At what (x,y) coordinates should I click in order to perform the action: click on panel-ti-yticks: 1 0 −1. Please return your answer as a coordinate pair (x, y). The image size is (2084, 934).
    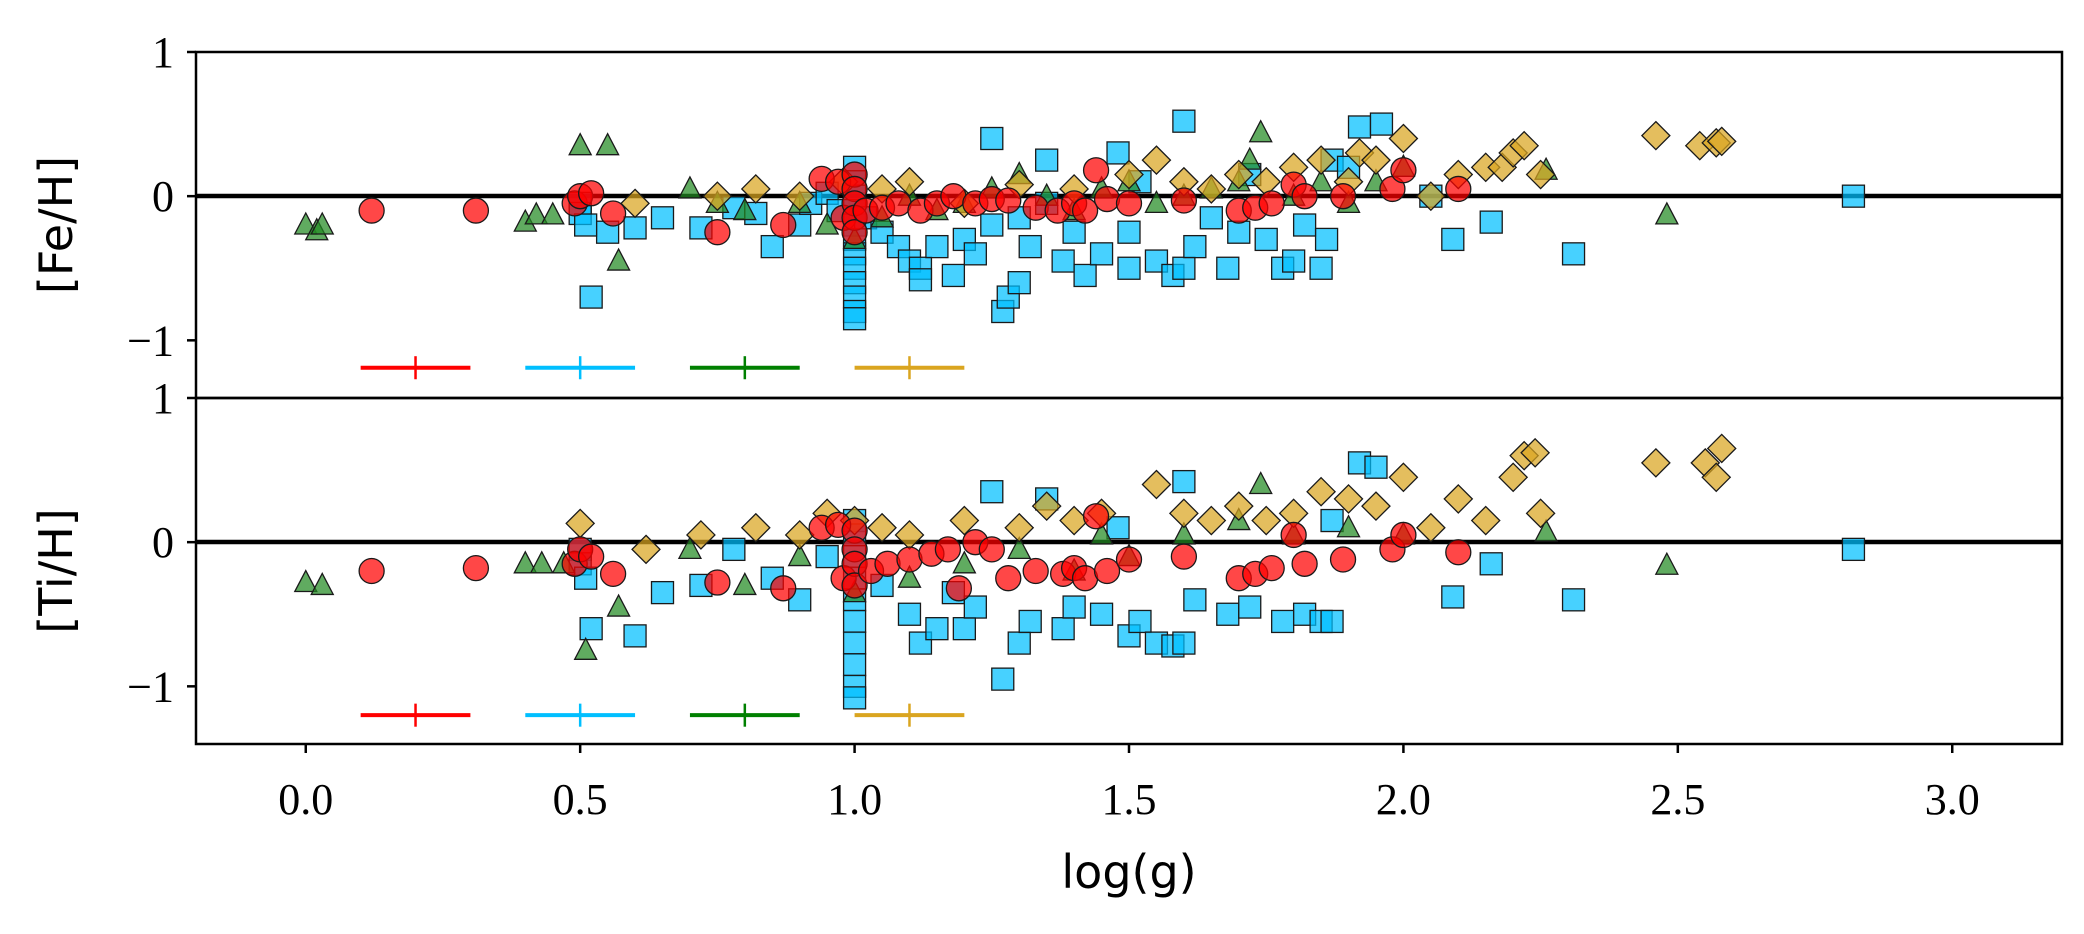
    Looking at the image, I should click on (161, 542).